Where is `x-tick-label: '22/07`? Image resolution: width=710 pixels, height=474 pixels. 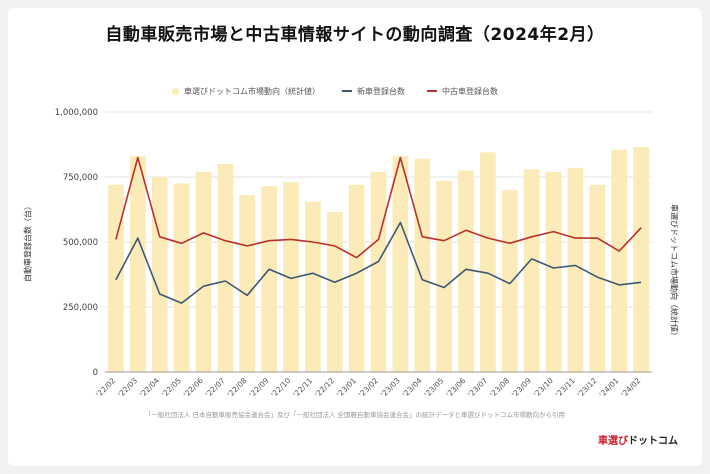
x-tick-label: '22/07 is located at coordinates (215, 387).